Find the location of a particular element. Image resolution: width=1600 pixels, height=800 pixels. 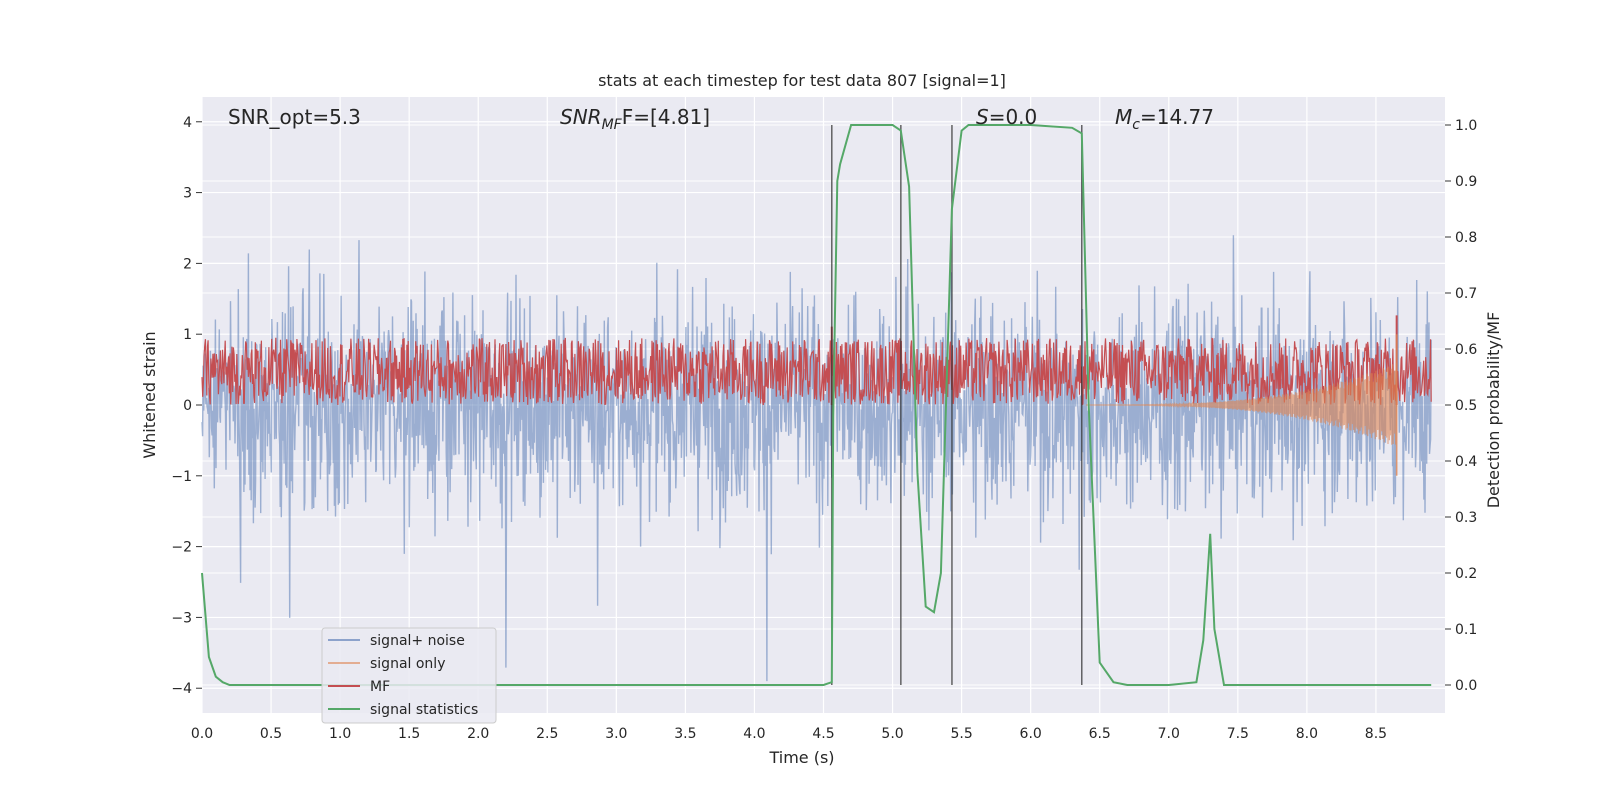

x-tick-label: 5.0 is located at coordinates (892, 734).